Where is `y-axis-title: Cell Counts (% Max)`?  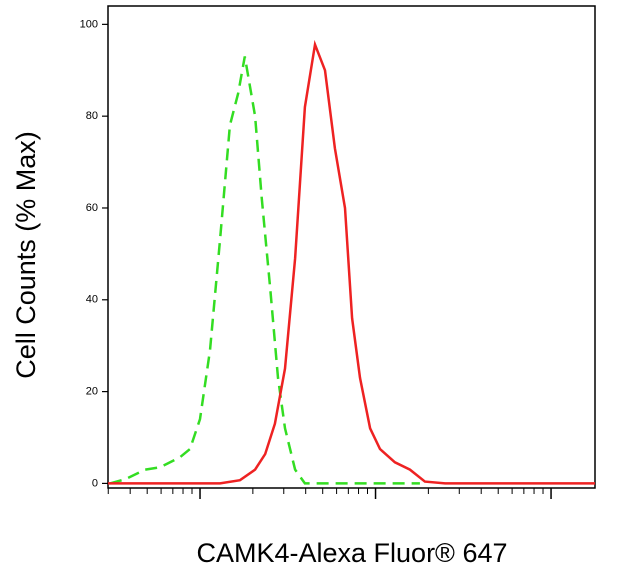
y-axis-title: Cell Counts (% Max) is located at coordinates (26, 255).